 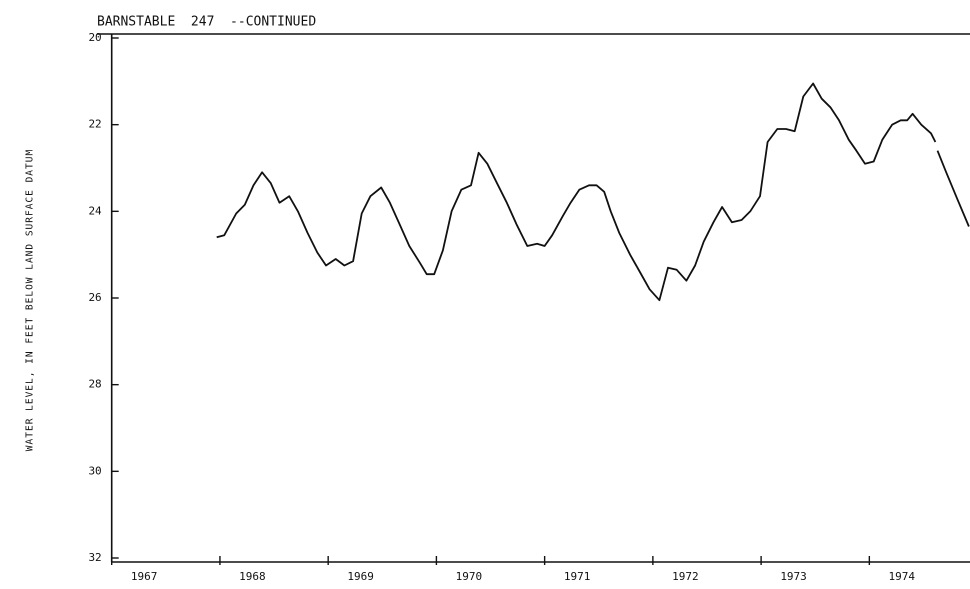 I want to click on y-tick-label: 30, so click(x=94, y=470).